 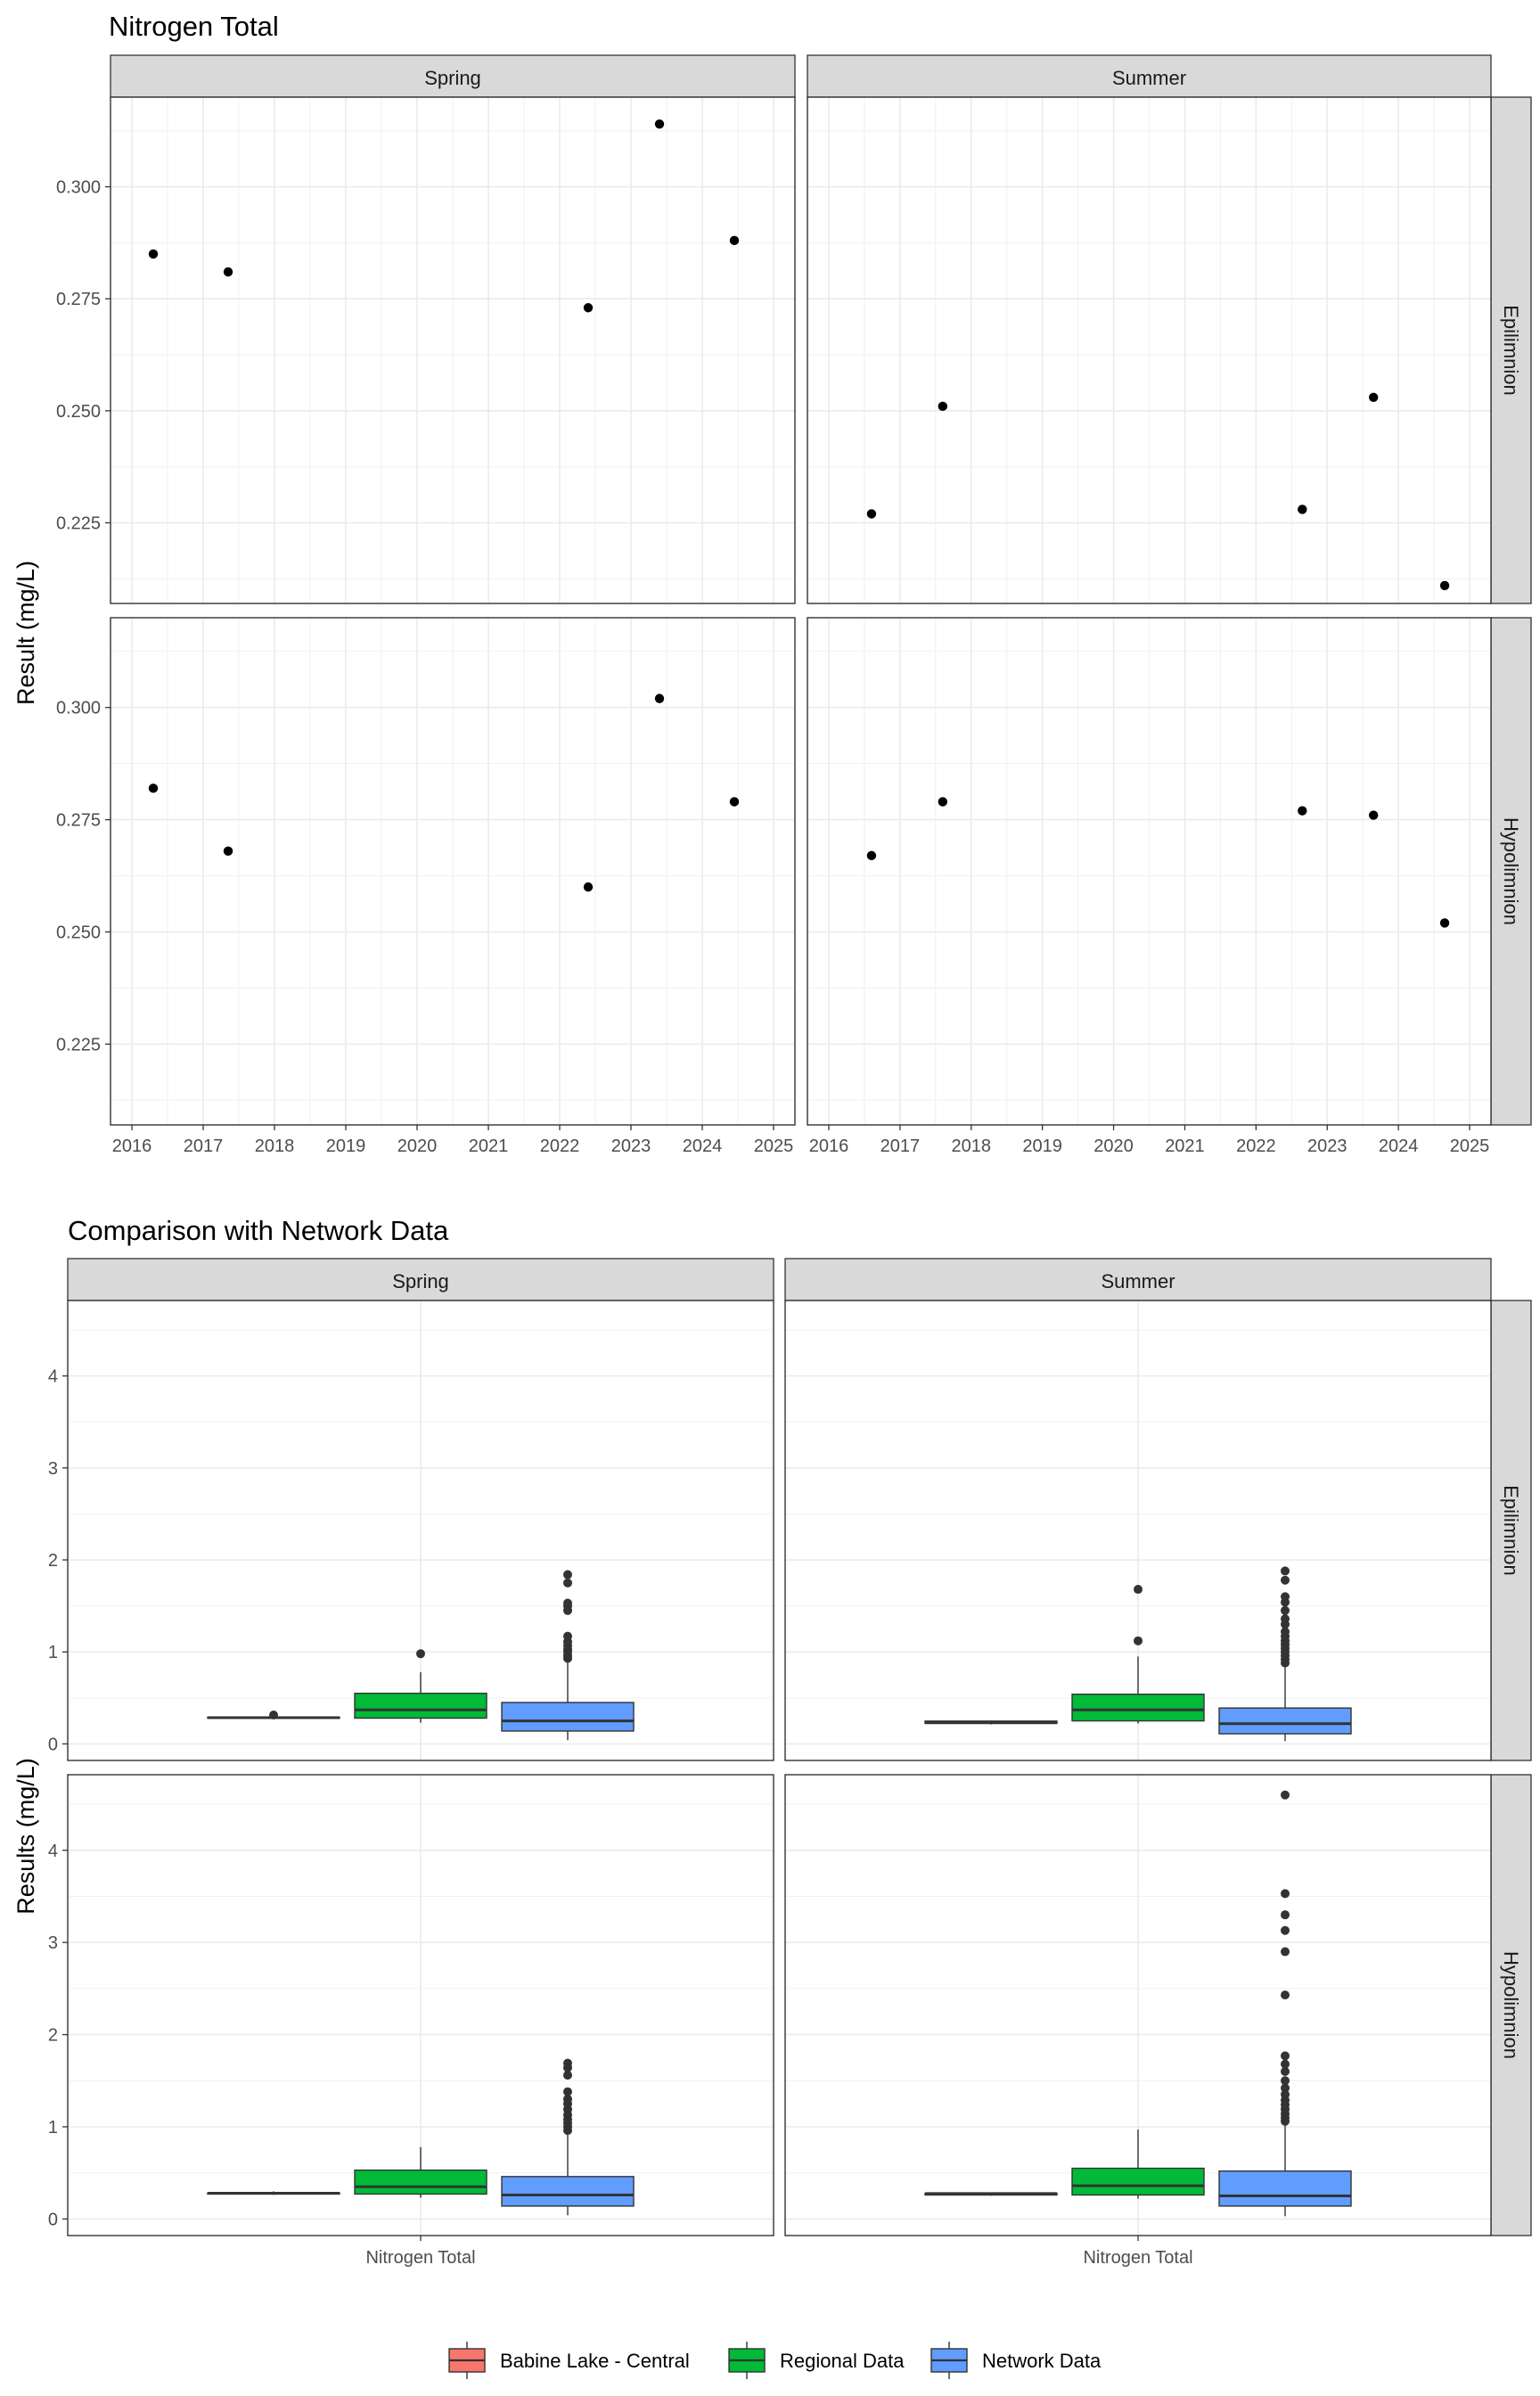 I want to click on y-axis-label-result: Result (mg/L), so click(x=25, y=633).